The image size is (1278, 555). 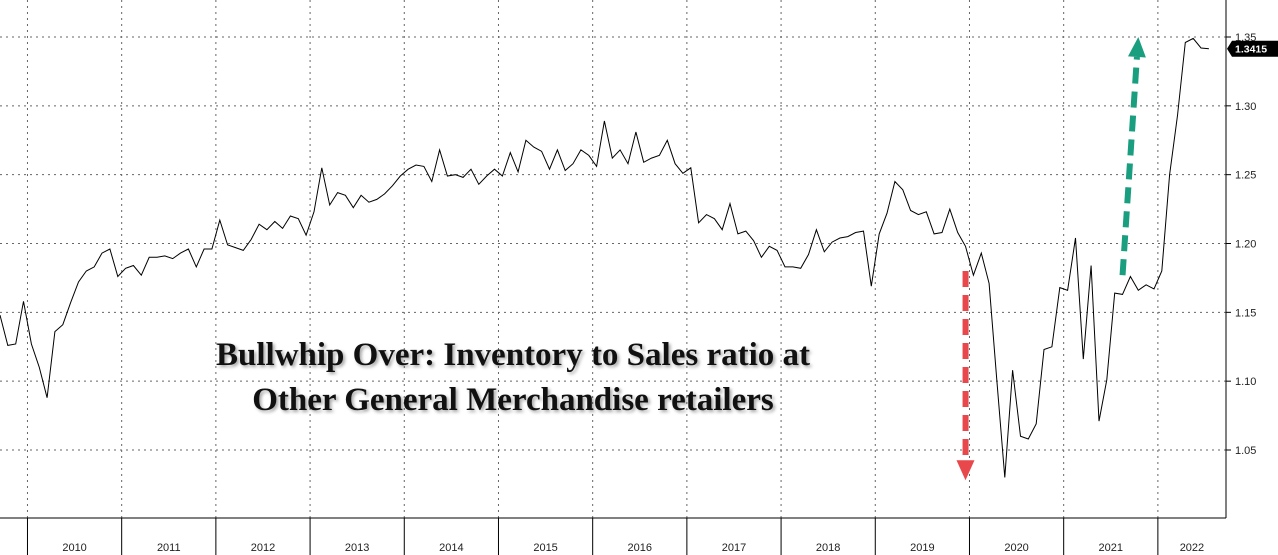 What do you see at coordinates (74, 548) in the screenshot?
I see `x-tick-label: 2010` at bounding box center [74, 548].